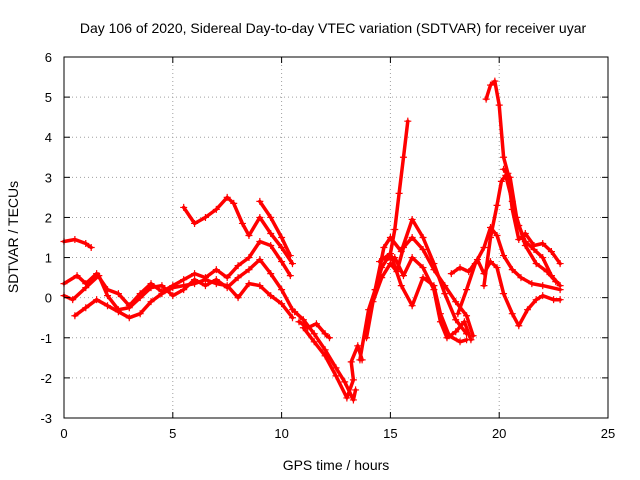 The width and height of the screenshot is (640, 480). Describe the element at coordinates (46, 338) in the screenshot. I see `y-tick-label: -1` at that location.